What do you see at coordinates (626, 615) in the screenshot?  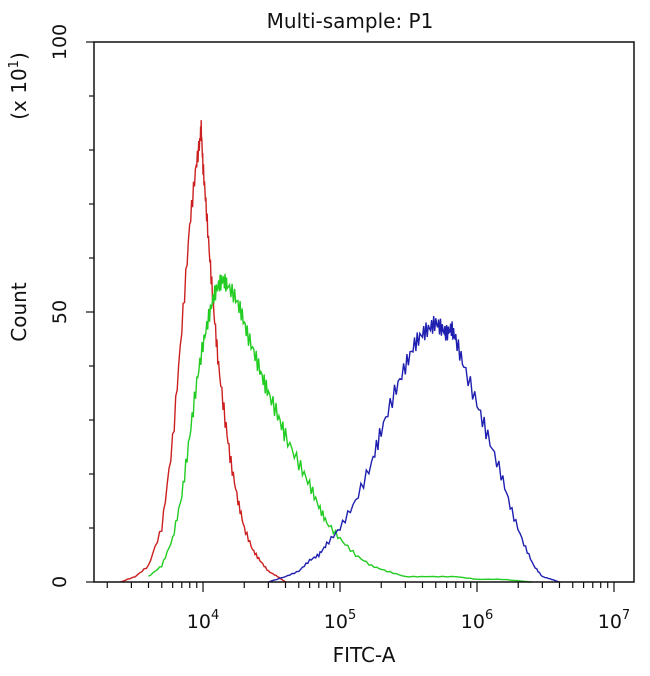 I see `x-tick-exponent: 7` at bounding box center [626, 615].